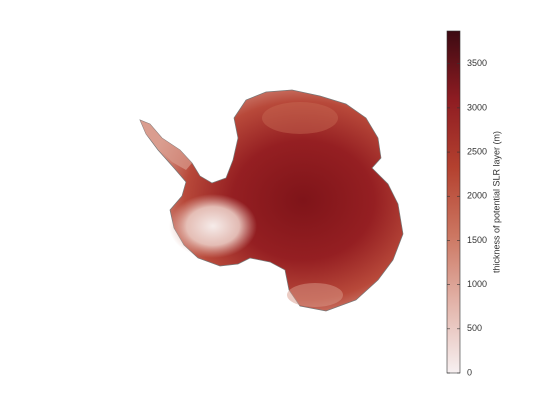  I want to click on colorbar-tick-label: 1000, so click(477, 284).